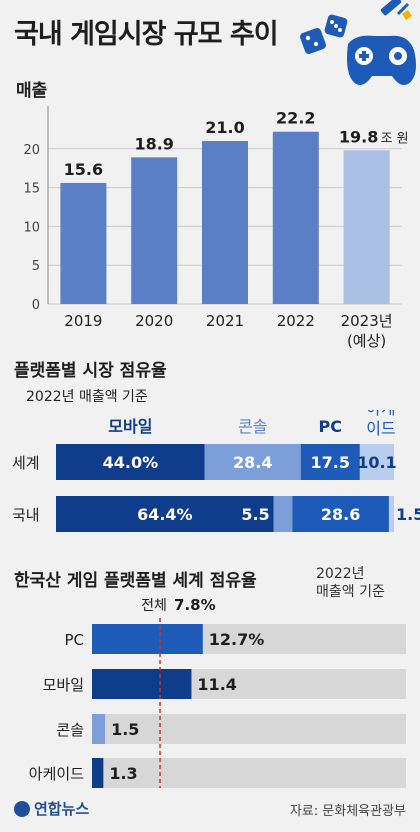 This screenshot has width=420, height=832. I want to click on y-tick-label: 10, so click(31, 227).